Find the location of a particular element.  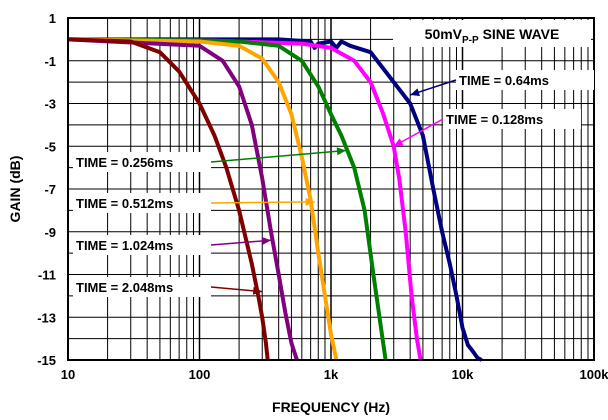

y-tick-label: -3 is located at coordinates (50, 104).